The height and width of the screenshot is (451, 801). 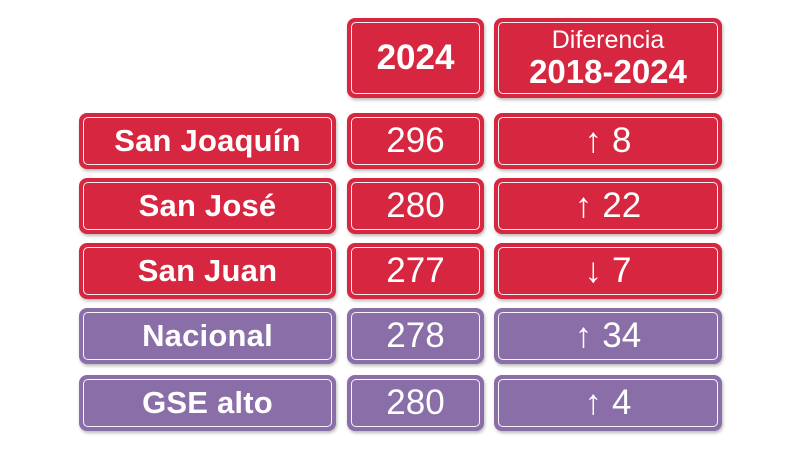 I want to click on header-diff-range: 2018-2024, so click(x=608, y=71).